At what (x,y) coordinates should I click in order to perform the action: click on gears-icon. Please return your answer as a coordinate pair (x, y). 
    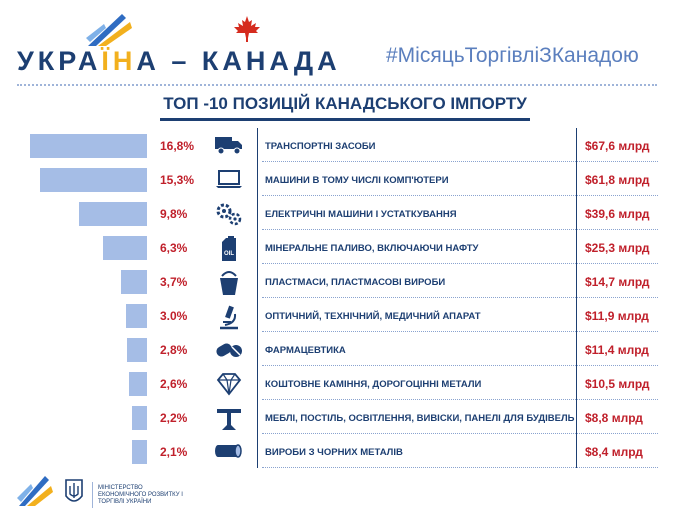
    Looking at the image, I should click on (229, 214).